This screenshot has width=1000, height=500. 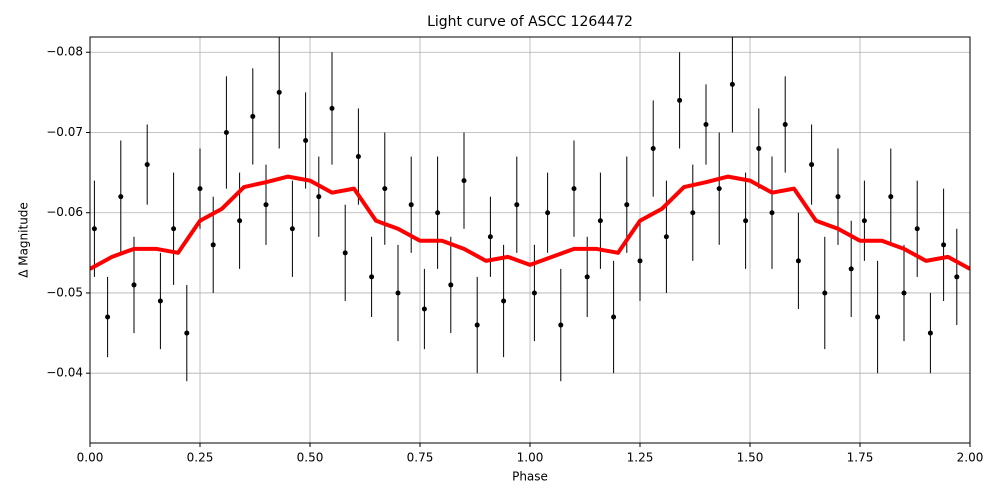 What do you see at coordinates (64, 373) in the screenshot?
I see `y-tick-label: −0.04` at bounding box center [64, 373].